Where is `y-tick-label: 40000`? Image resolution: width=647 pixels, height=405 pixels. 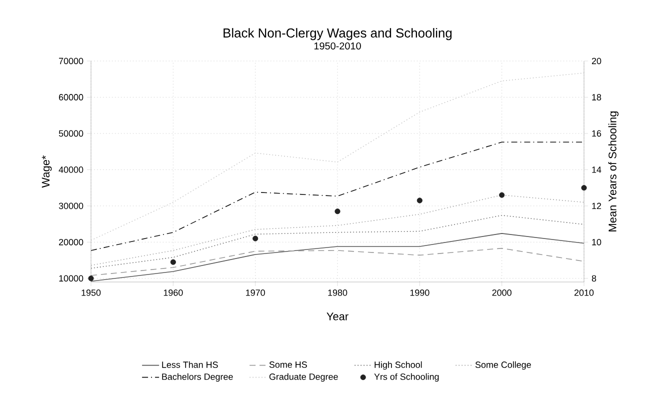 y-tick-label: 40000 is located at coordinates (71, 169).